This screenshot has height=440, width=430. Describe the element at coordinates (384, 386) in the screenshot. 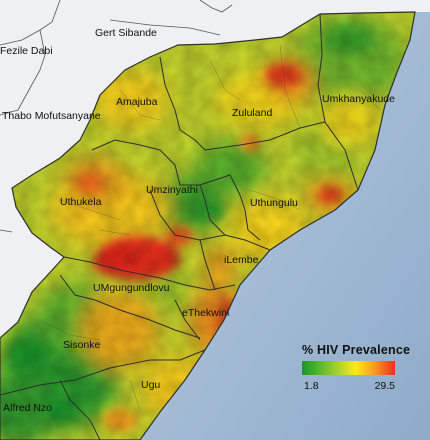

I see `legend-max-value: 29.5` at that location.